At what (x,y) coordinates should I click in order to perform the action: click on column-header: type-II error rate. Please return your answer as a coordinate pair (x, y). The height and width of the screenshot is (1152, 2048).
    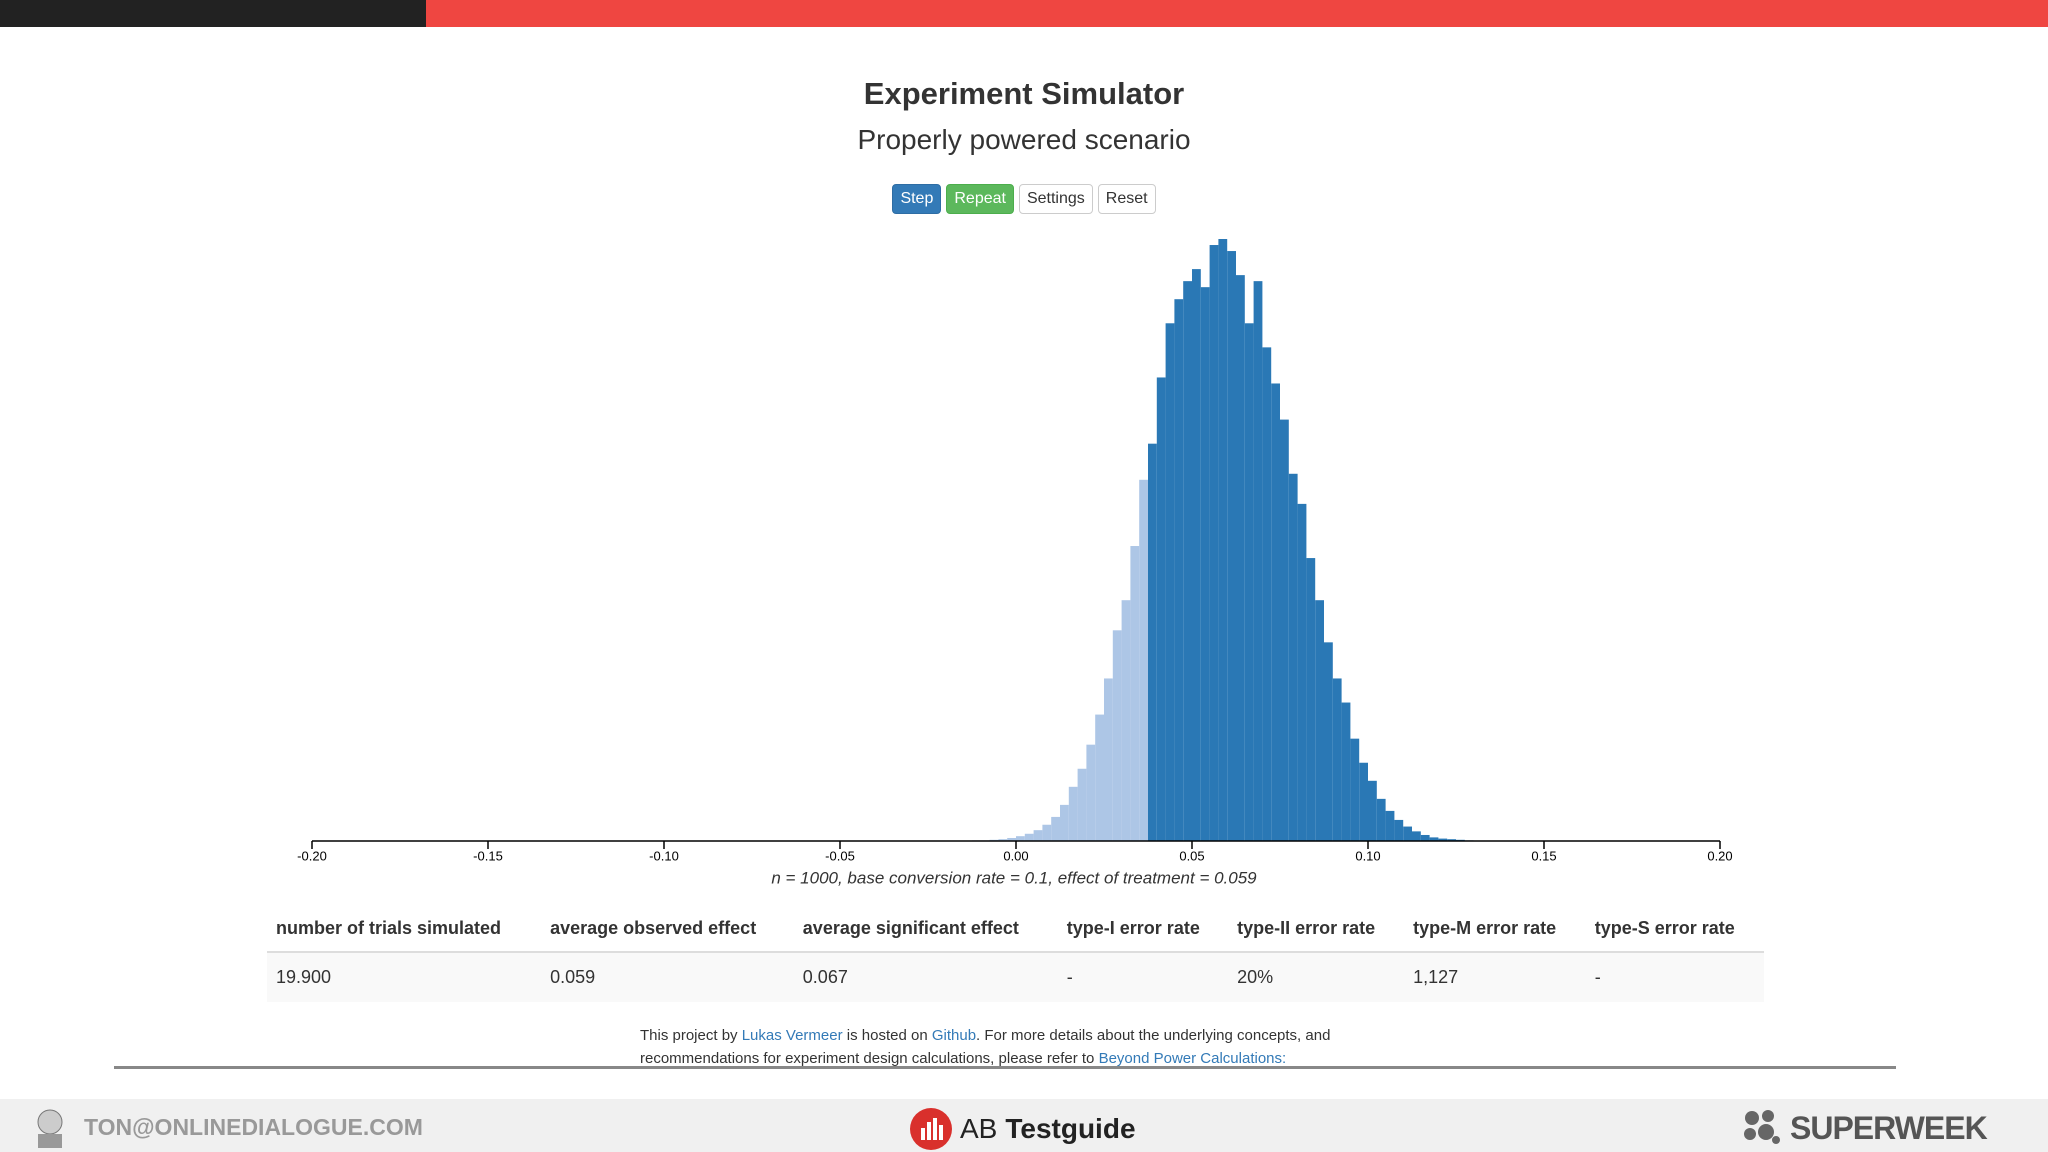
    Looking at the image, I should click on (1316, 929).